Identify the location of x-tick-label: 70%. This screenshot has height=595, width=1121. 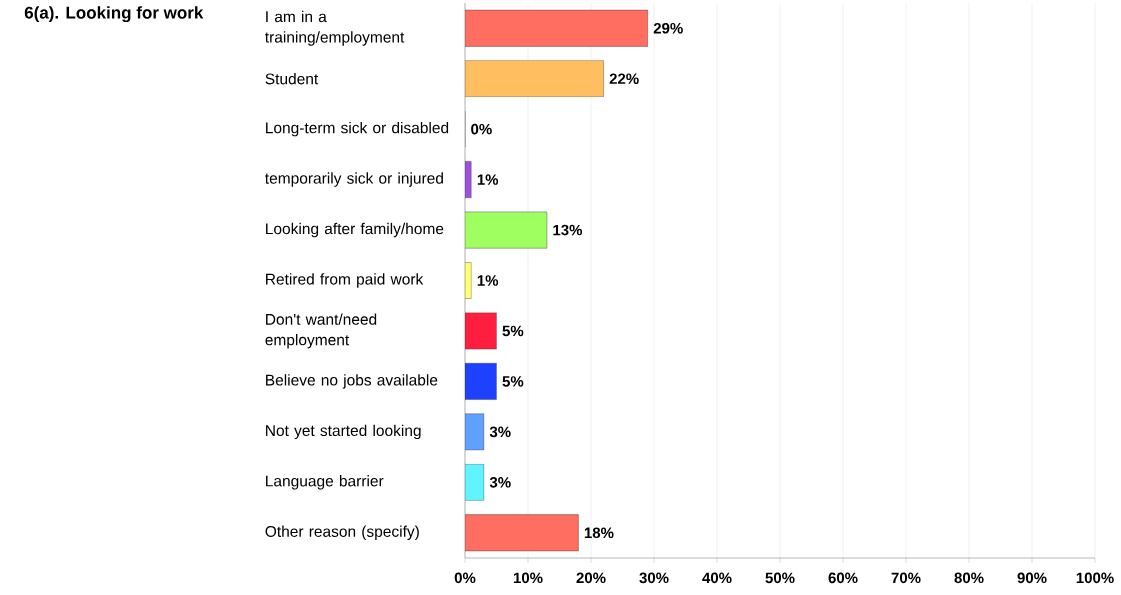
(906, 578).